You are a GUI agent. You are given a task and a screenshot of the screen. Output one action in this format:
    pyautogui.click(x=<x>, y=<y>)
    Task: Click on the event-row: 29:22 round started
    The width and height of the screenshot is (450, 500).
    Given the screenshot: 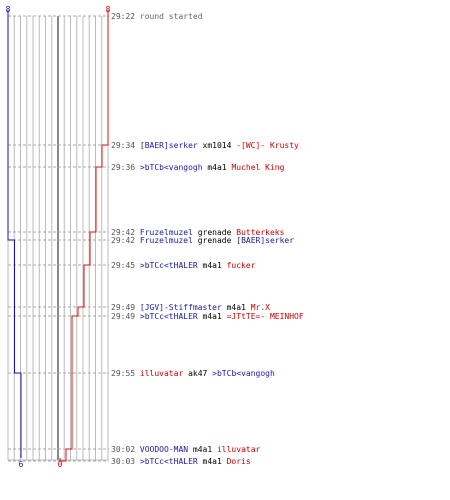 What is the action you would take?
    pyautogui.click(x=157, y=16)
    